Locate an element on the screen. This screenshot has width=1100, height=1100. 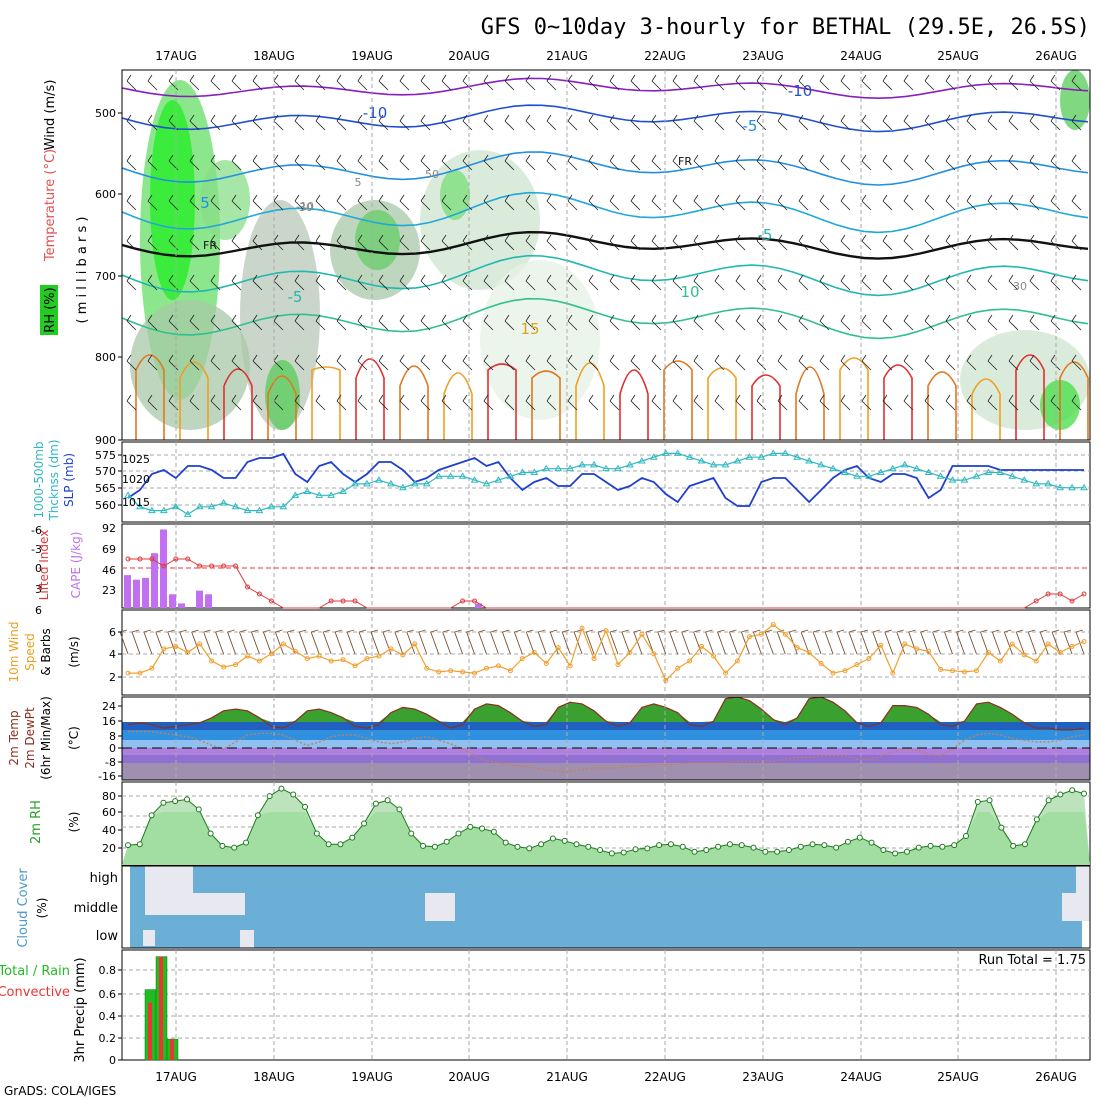
temp-contour-minus5 is located at coordinates (605, 168).